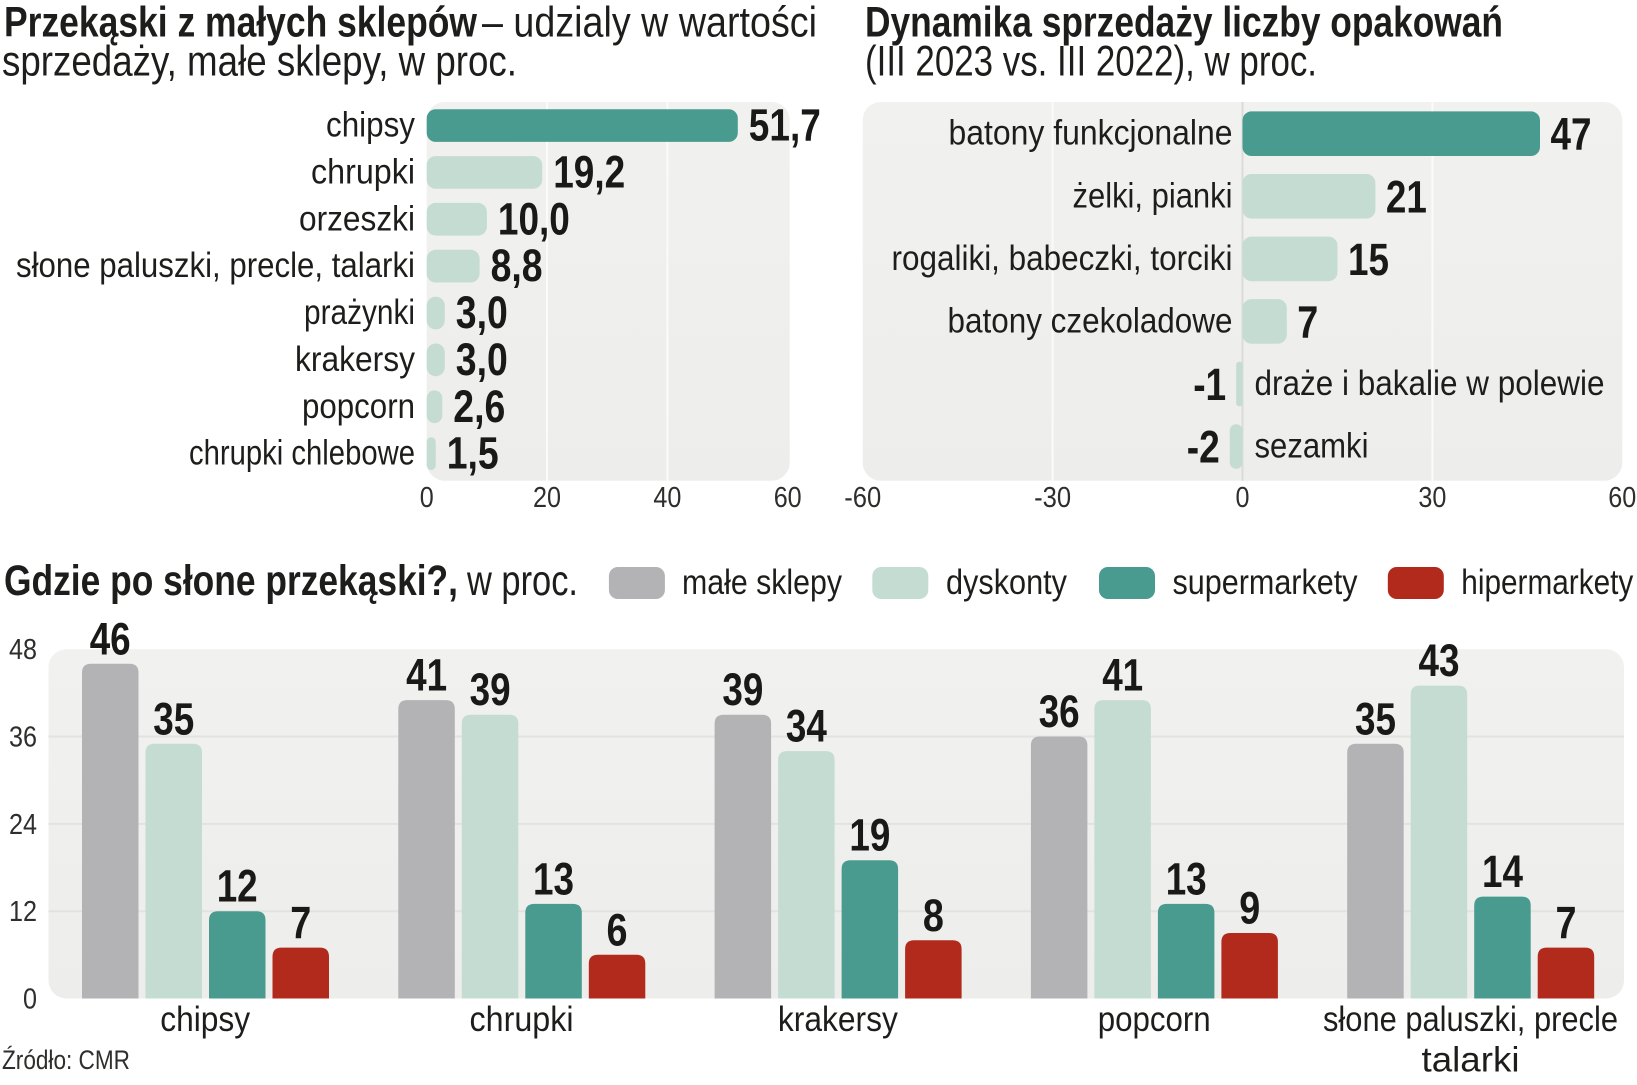 Image resolution: width=1637 pixels, height=1085 pixels. Describe the element at coordinates (23, 650) in the screenshot. I see `svg-text: 48` at that location.